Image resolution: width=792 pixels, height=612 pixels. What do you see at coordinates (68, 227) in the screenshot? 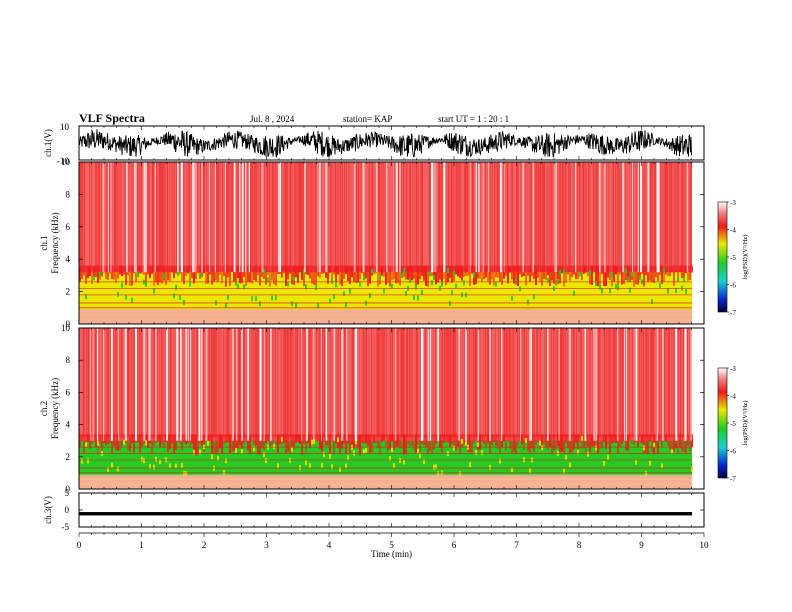
I see `ch1-spectrogram-ytick-label: 6` at bounding box center [68, 227].